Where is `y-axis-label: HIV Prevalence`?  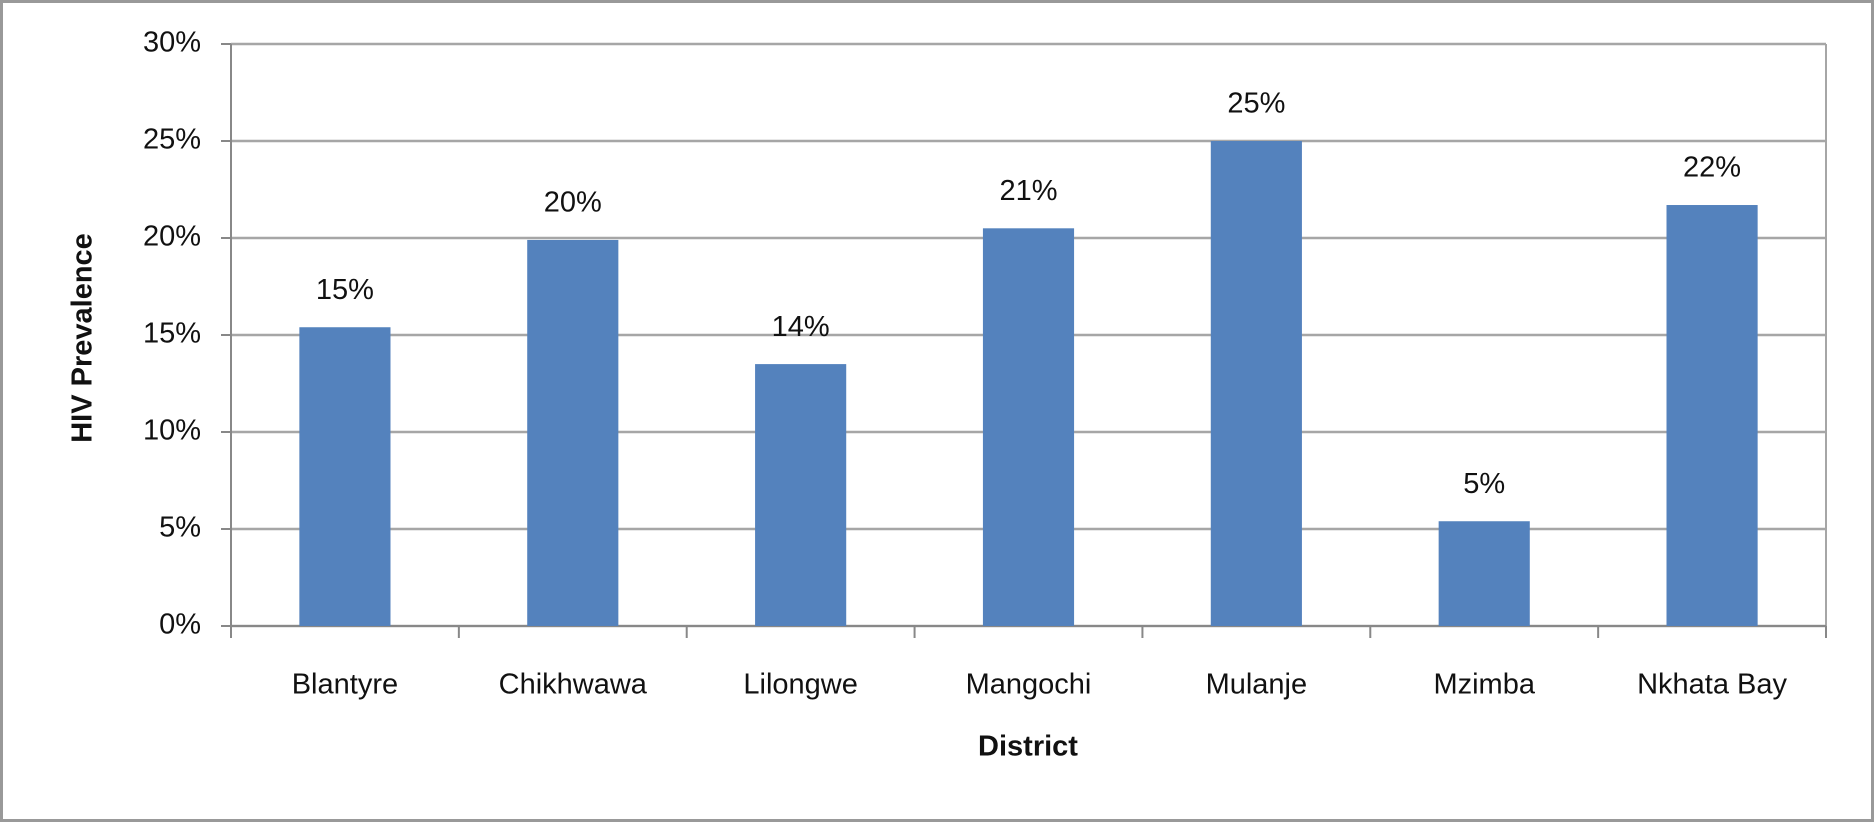 y-axis-label: HIV Prevalence is located at coordinates (83, 338).